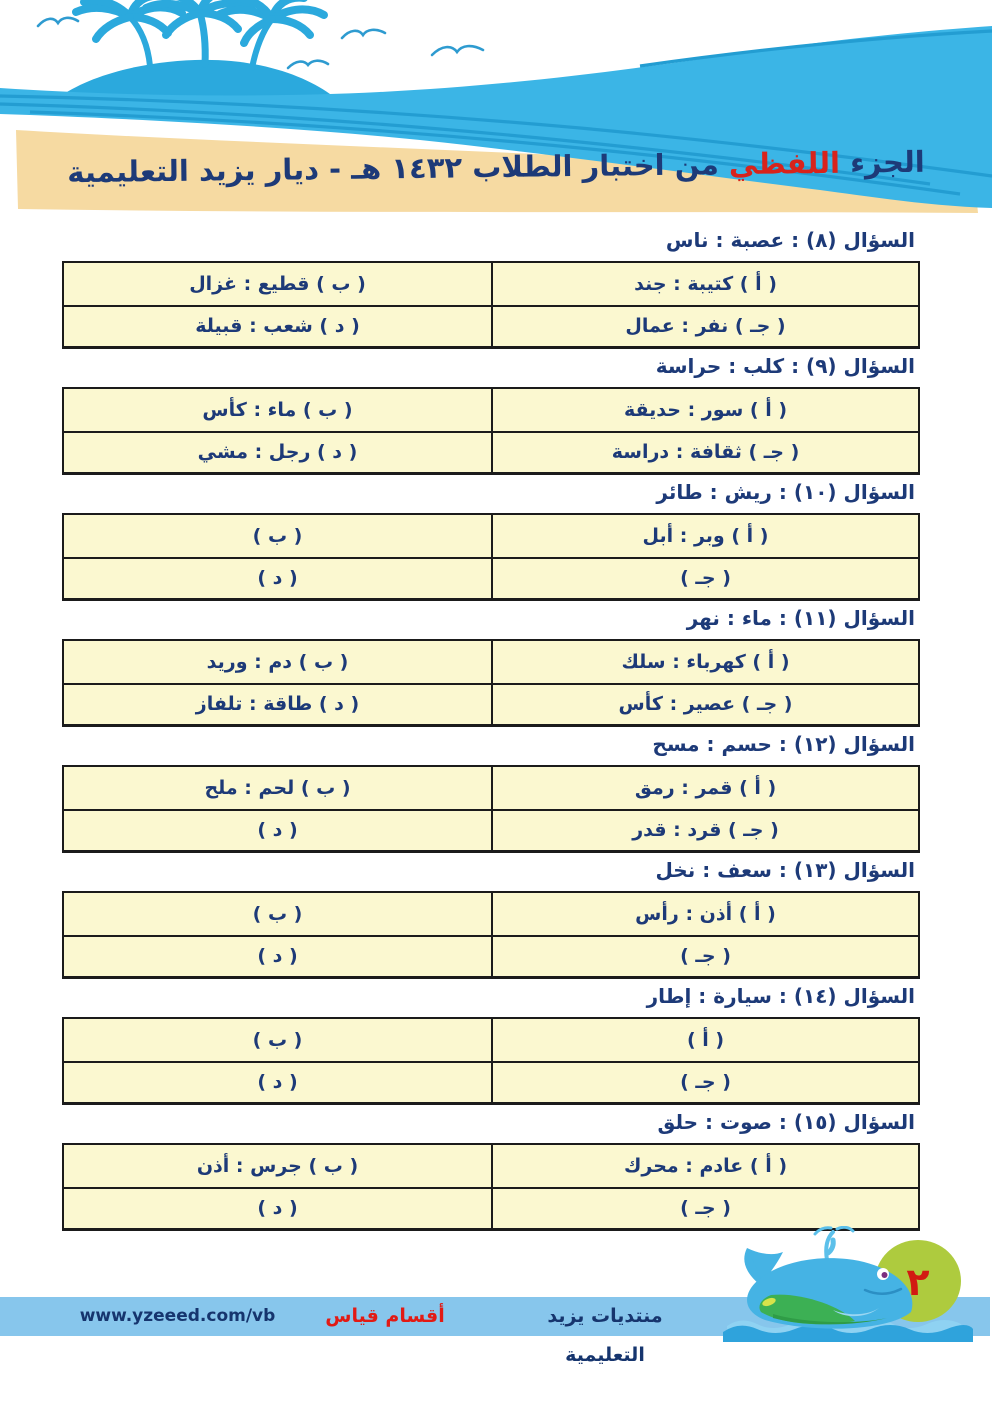 This screenshot has height=1403, width=992. Describe the element at coordinates (496, 112) in the screenshot. I see `wave-stripes` at that location.